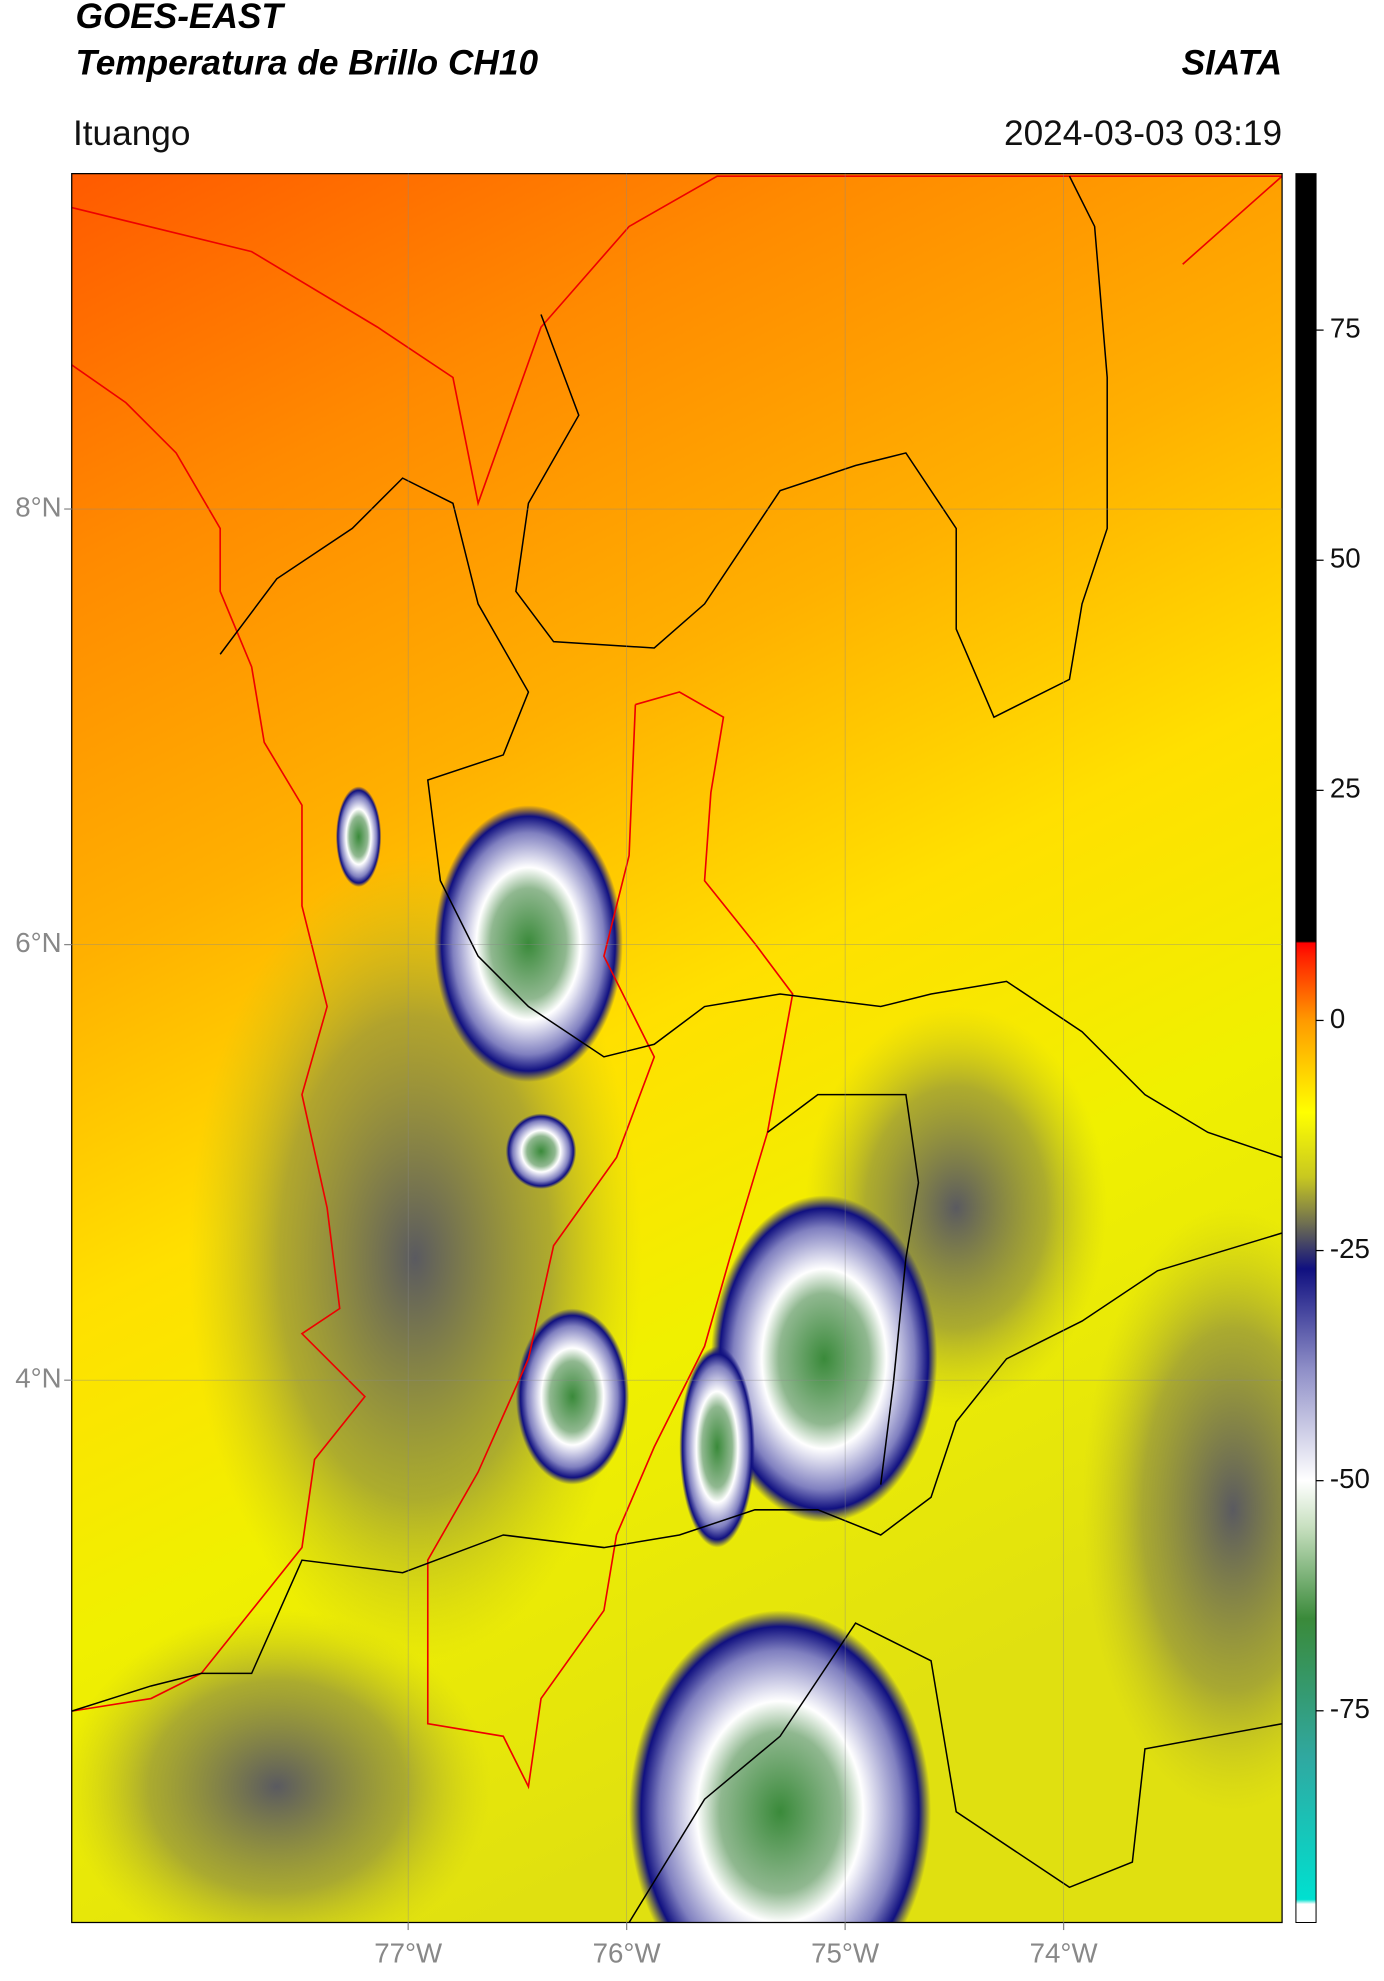  Describe the element at coordinates (132, 133) in the screenshot. I see `location: Ituango` at that location.